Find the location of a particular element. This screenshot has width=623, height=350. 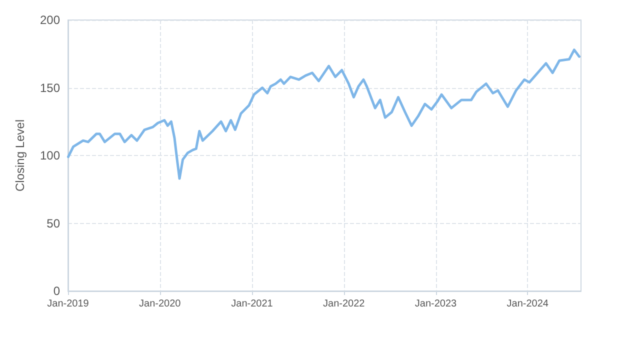

x-tick-label: Jan-2023 is located at coordinates (436, 304).